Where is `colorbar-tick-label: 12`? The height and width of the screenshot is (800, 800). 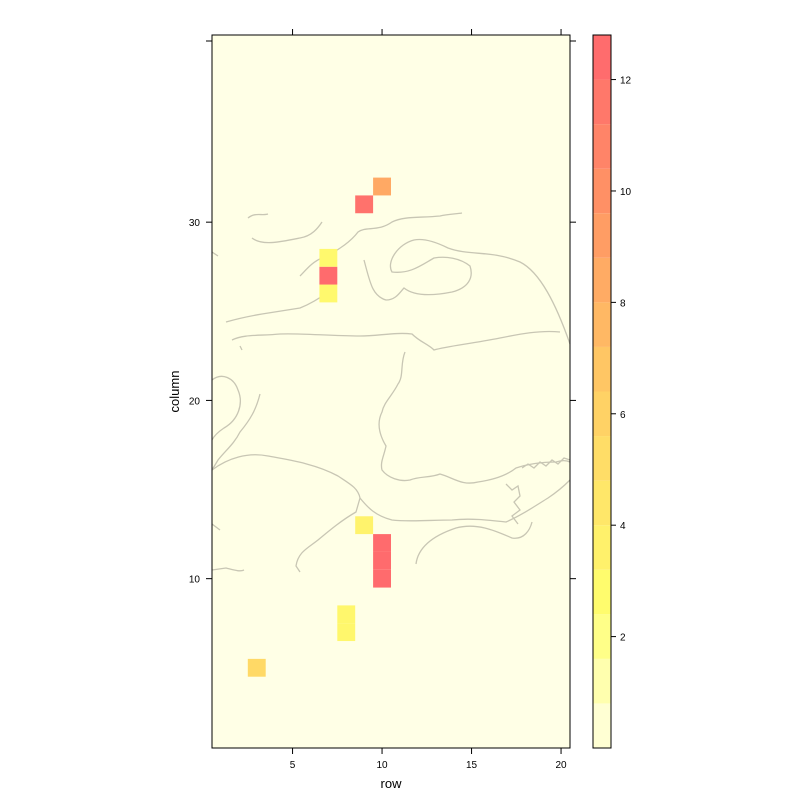
colorbar-tick-label: 12 is located at coordinates (626, 81).